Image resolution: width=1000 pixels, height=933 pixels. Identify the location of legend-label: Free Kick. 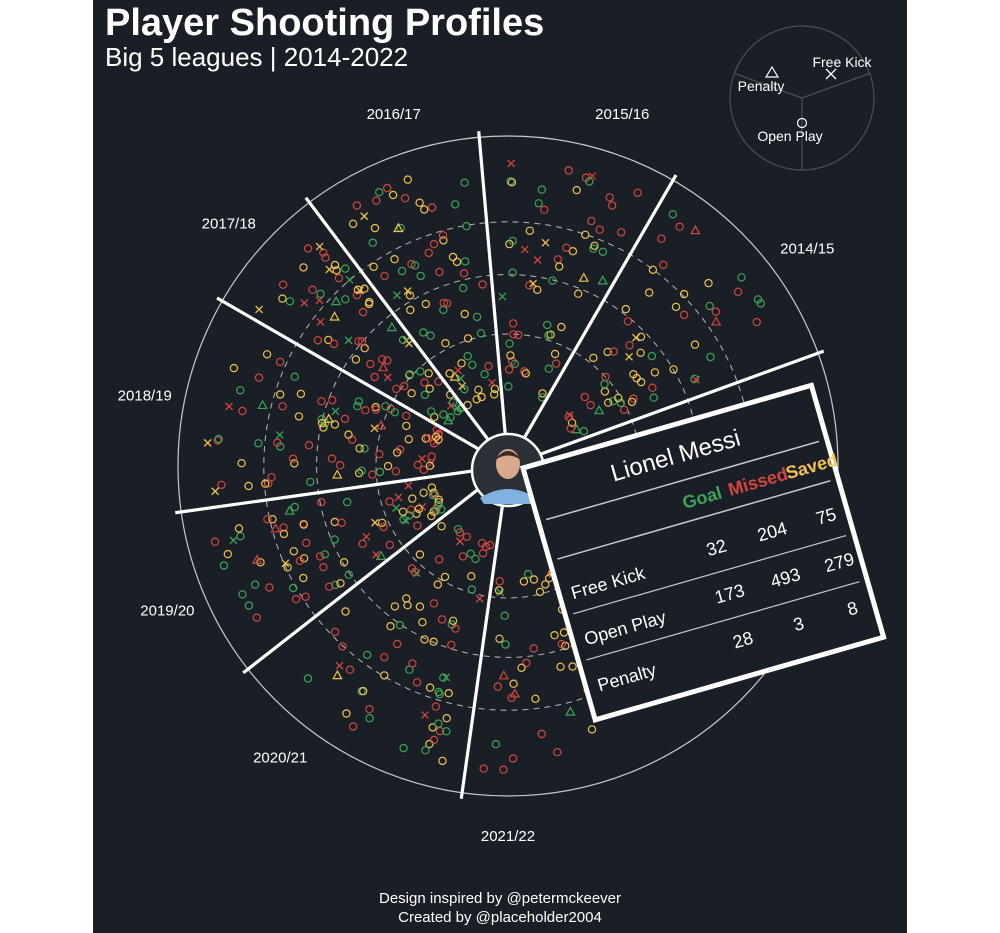
(842, 62).